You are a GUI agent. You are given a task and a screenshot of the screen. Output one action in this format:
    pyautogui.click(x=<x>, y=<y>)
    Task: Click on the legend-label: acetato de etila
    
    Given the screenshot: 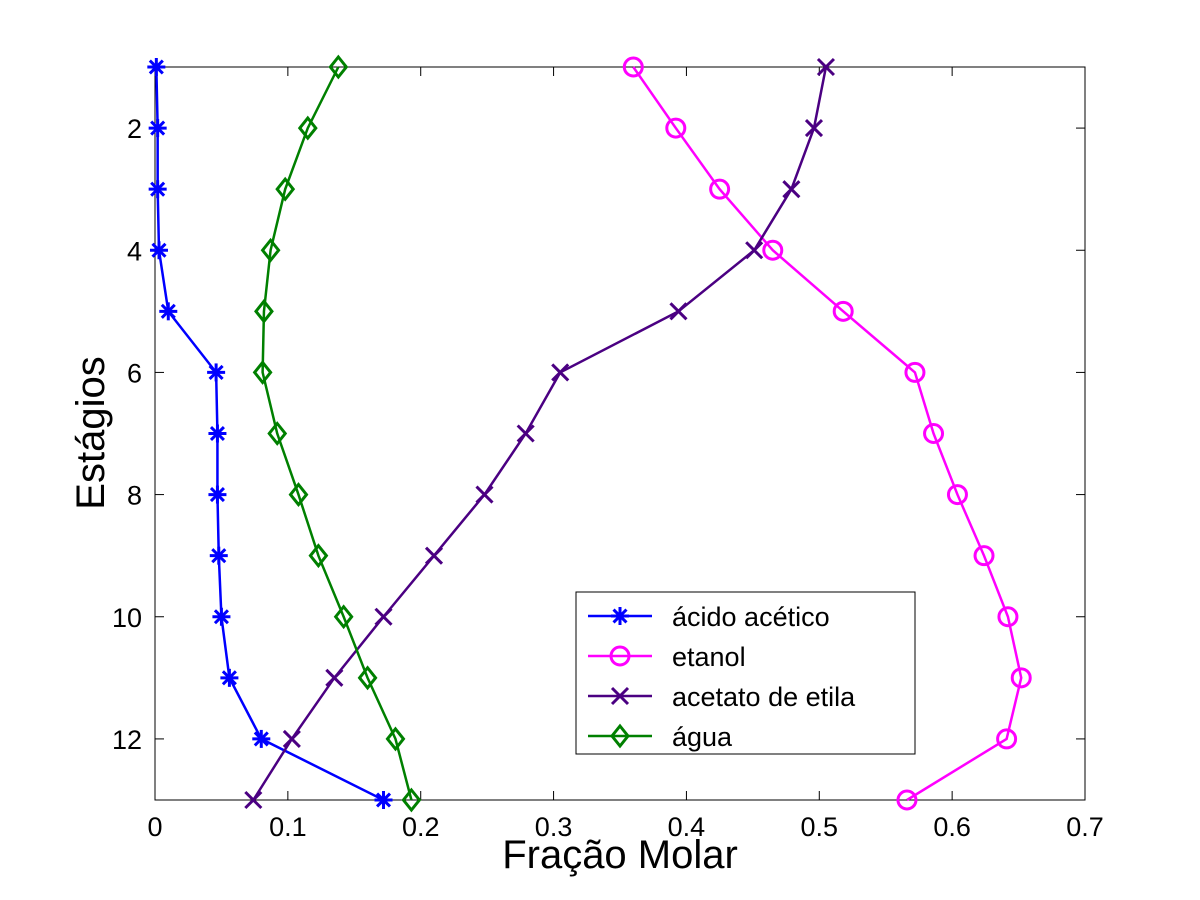 What is the action you would take?
    pyautogui.click(x=764, y=697)
    